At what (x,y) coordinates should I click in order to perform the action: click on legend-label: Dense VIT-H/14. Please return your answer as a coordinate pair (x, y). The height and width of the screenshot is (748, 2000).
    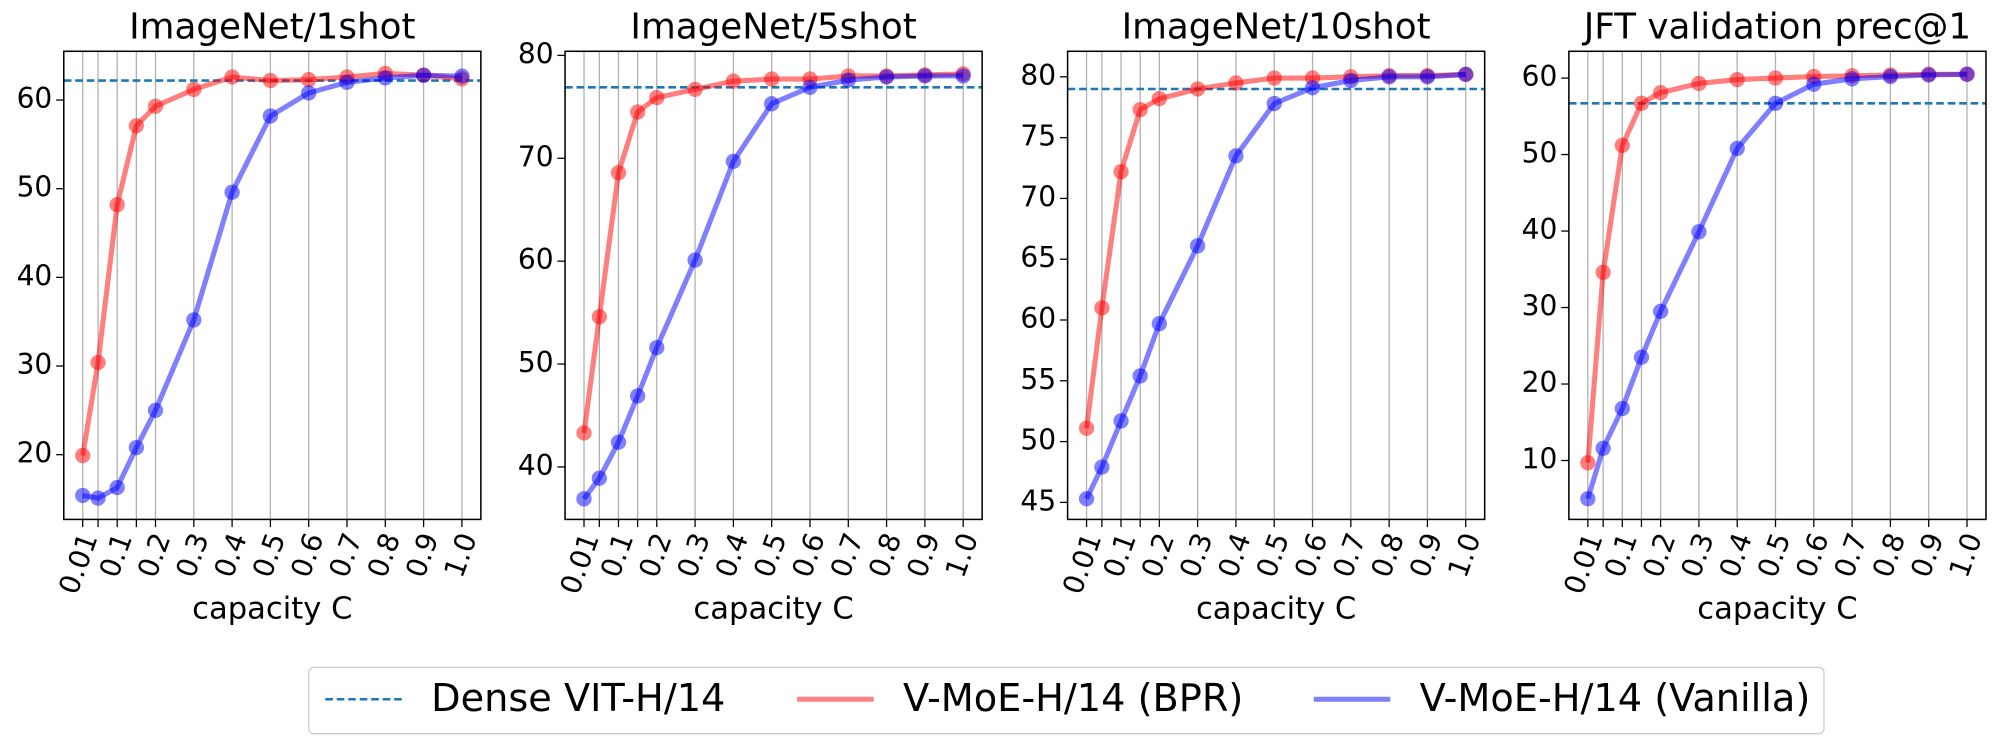
    Looking at the image, I should click on (578, 698).